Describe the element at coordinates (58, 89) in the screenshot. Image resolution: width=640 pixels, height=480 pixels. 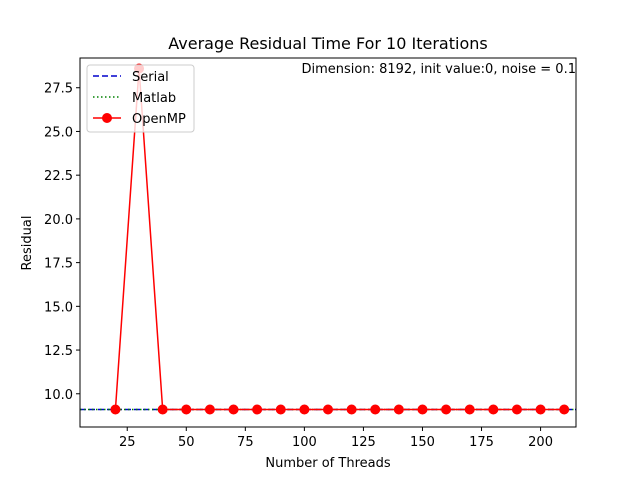
I see `y-tick-label: 27.5` at that location.